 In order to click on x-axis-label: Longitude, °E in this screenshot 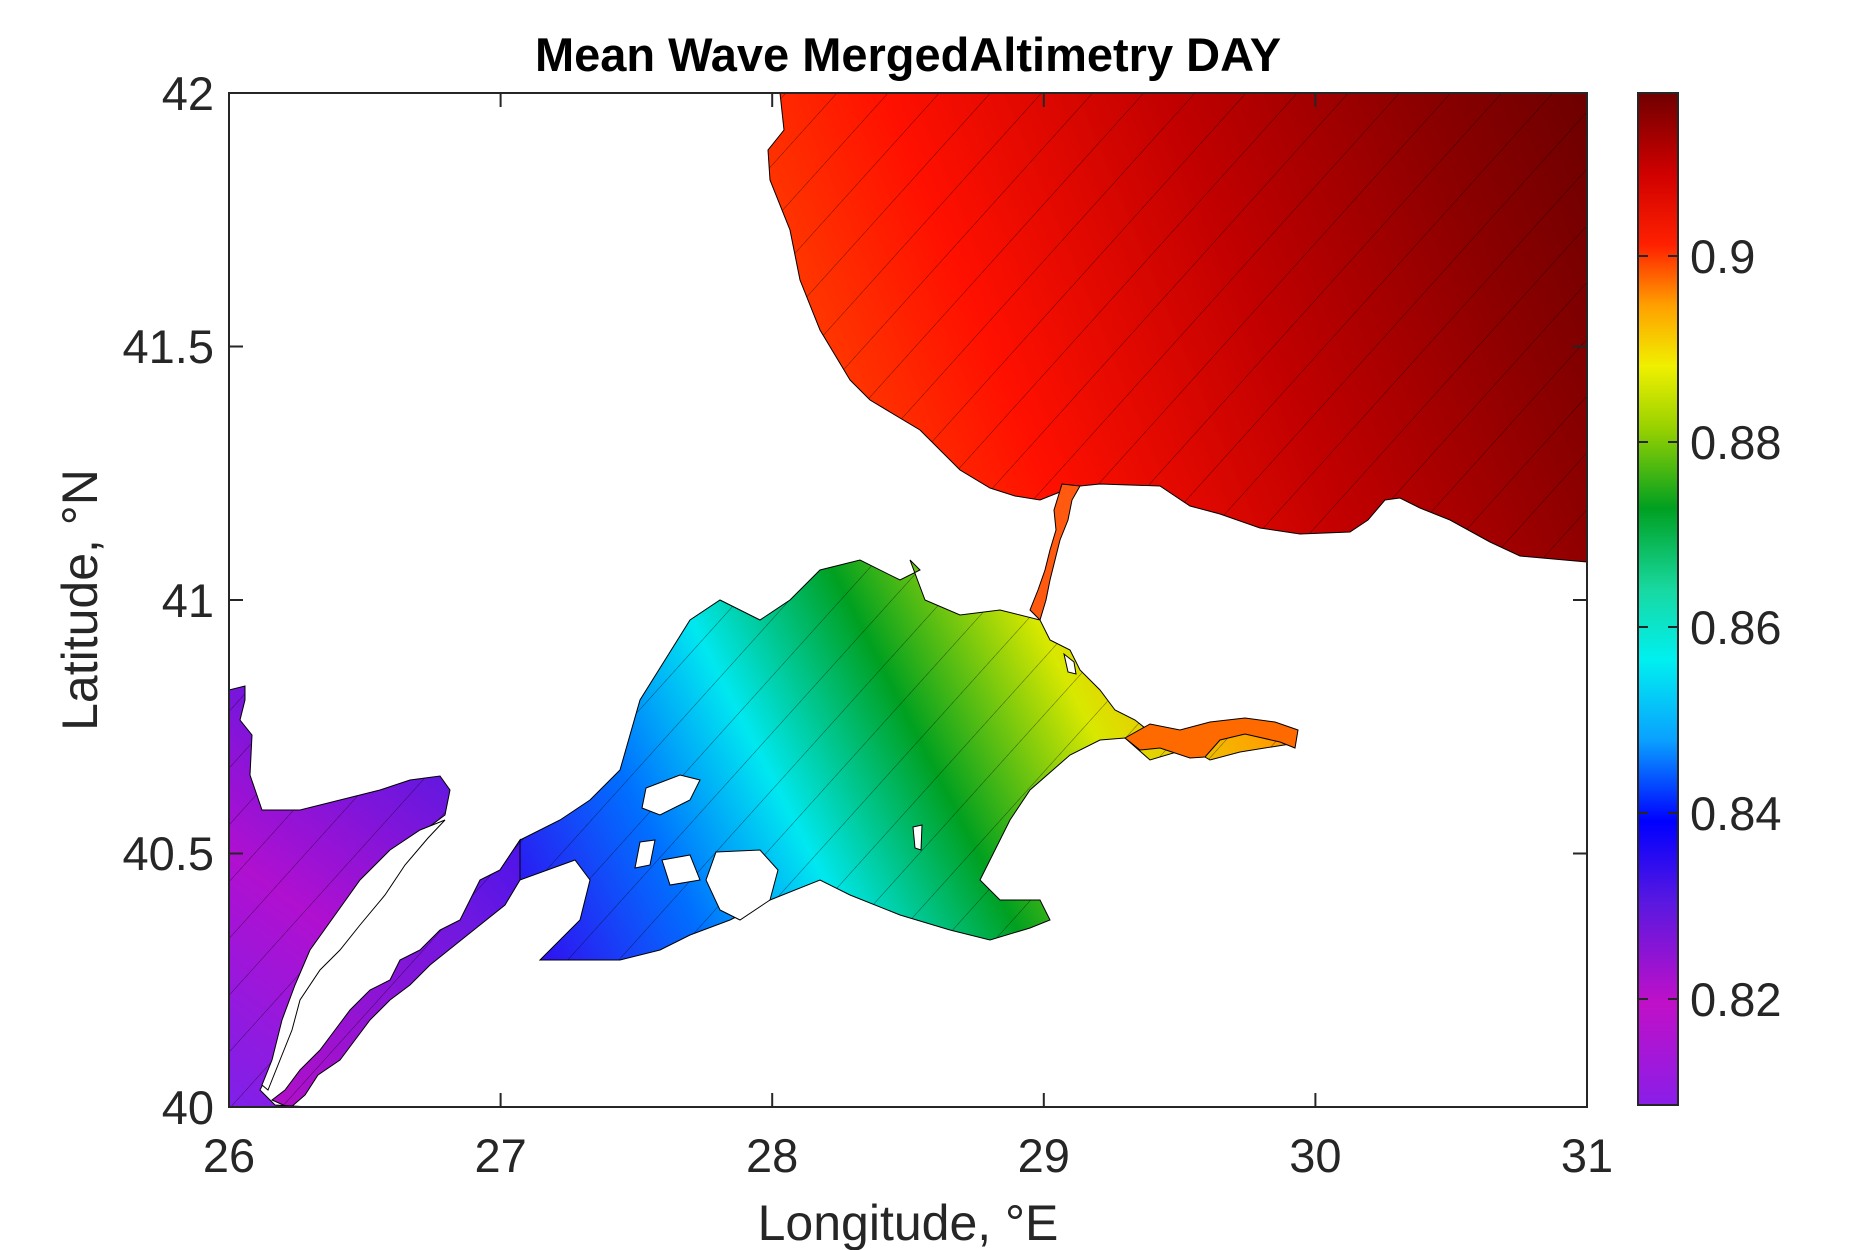, I will do `click(908, 1222)`.